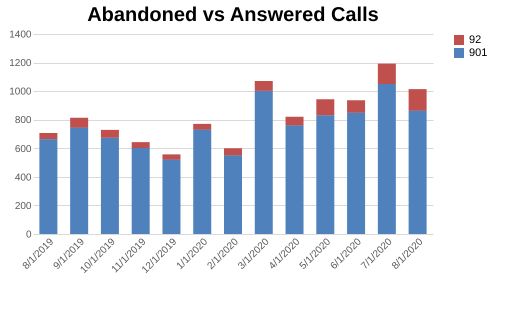  Describe the element at coordinates (233, 15) in the screenshot. I see `chart-title: Abandoned vs Answered Calls` at that location.